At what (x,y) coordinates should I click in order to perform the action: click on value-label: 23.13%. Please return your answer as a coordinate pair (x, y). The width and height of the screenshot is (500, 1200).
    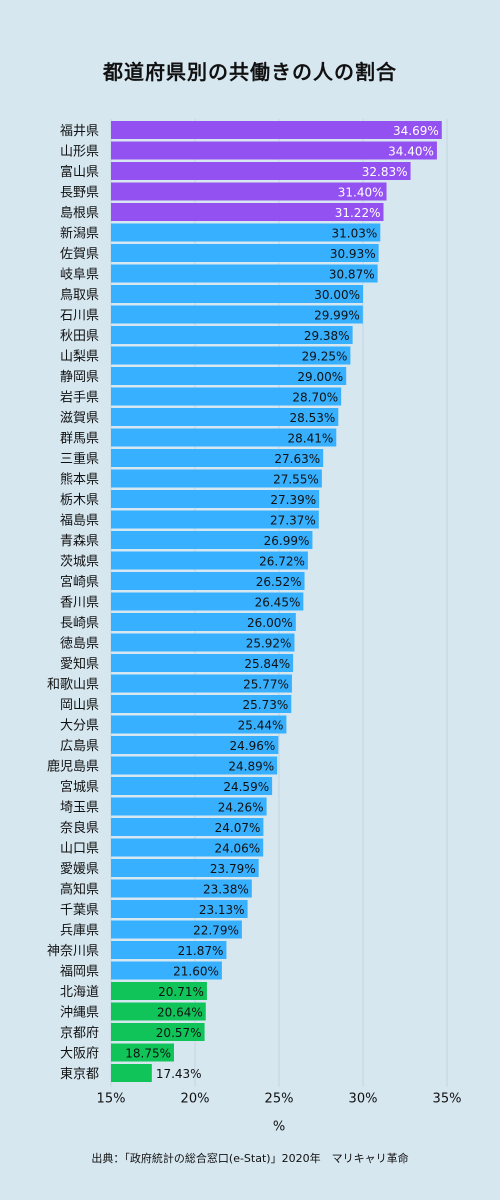
    Looking at the image, I should click on (222, 910).